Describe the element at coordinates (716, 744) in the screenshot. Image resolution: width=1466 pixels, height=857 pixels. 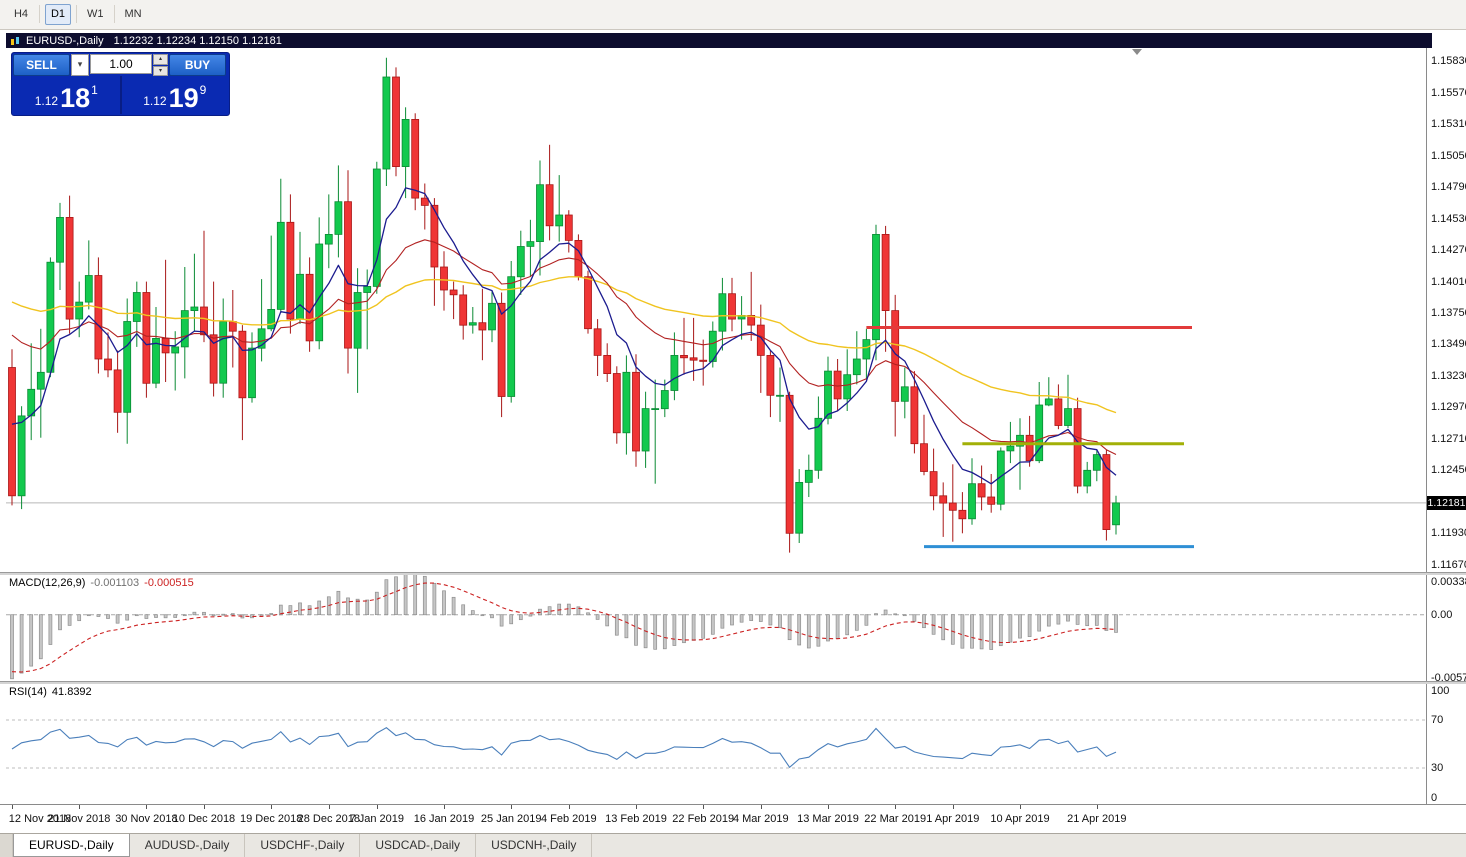
I see `rsi-panel-canvas` at that location.